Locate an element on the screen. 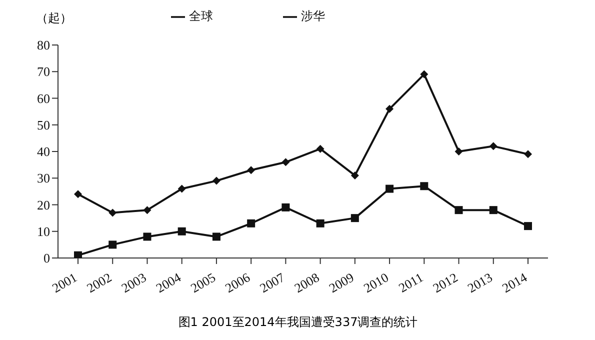  x-tick-label: 2004 is located at coordinates (168, 282).